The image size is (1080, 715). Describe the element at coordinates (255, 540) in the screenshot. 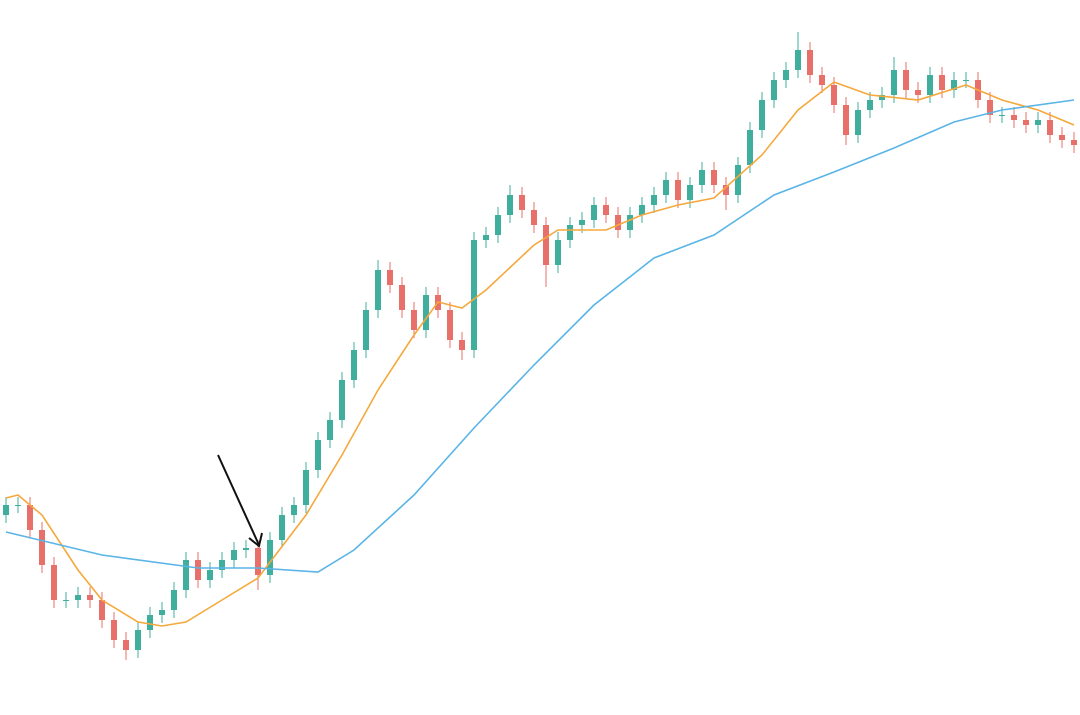

I see `arrow-head` at that location.